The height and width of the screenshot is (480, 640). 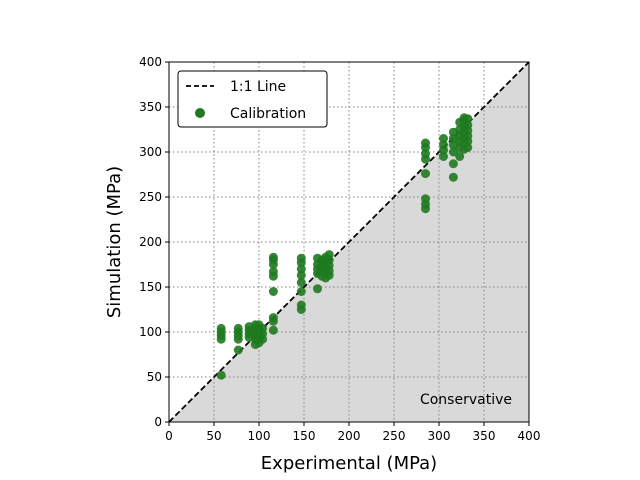 What do you see at coordinates (169, 436) in the screenshot?
I see `x-tick-label: 0` at bounding box center [169, 436].